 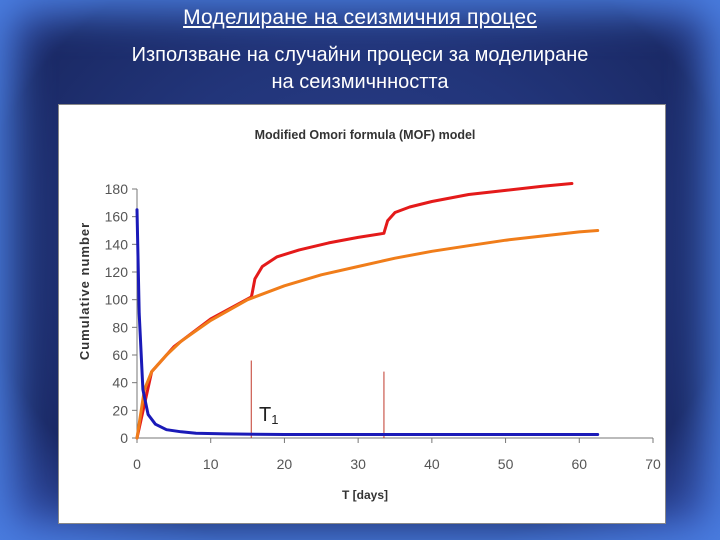 What do you see at coordinates (120, 355) in the screenshot?
I see `y-tick-label: 60` at bounding box center [120, 355].